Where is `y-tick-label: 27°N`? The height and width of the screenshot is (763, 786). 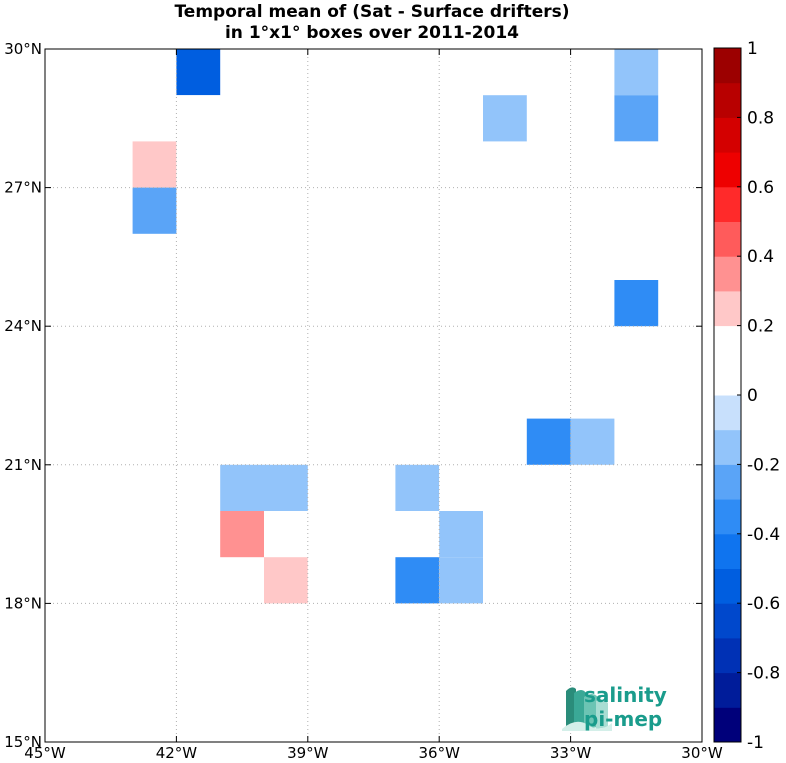 y-tick-label: 27°N is located at coordinates (23, 188).